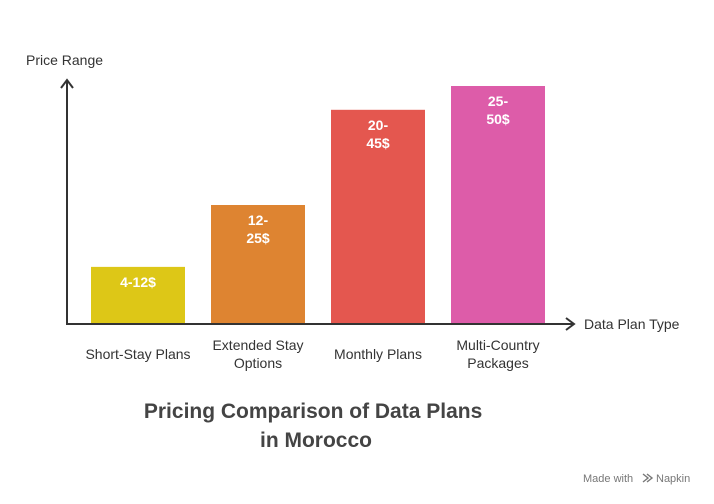 This screenshot has height=504, width=714. I want to click on y-axis-arrow-icon, so click(67, 83).